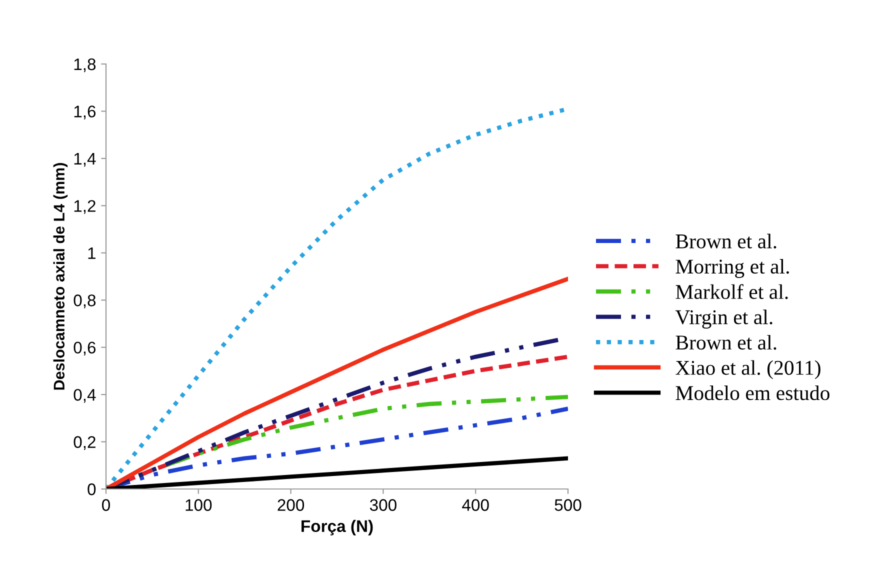  Describe the element at coordinates (723, 319) in the screenshot. I see `legend-label: Virgin et al.` at that location.